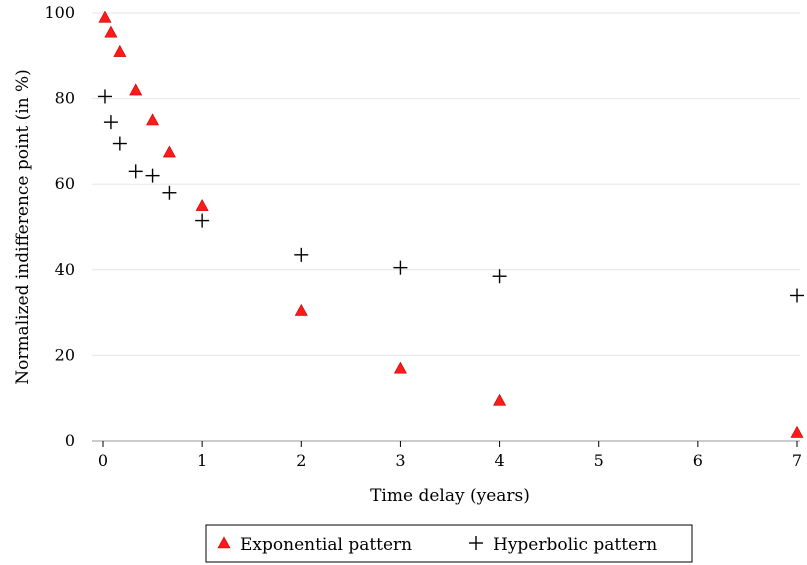  I want to click on legend-marker-hyperbolic, so click(476, 543).